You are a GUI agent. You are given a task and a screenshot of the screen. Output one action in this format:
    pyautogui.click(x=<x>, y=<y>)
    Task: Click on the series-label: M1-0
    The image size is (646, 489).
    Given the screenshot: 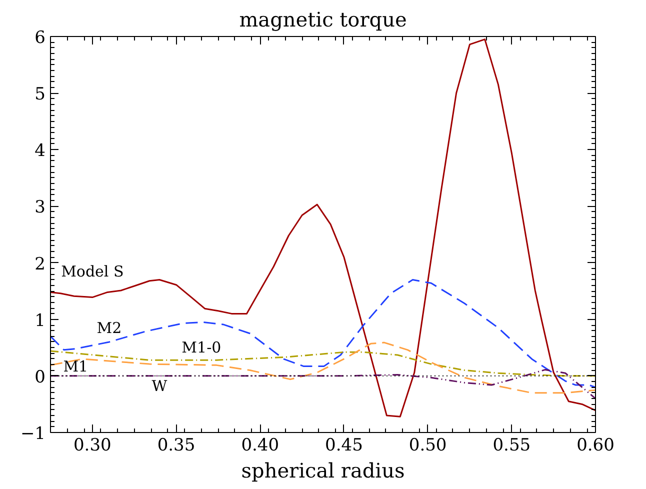 What is the action you would take?
    pyautogui.click(x=202, y=347)
    